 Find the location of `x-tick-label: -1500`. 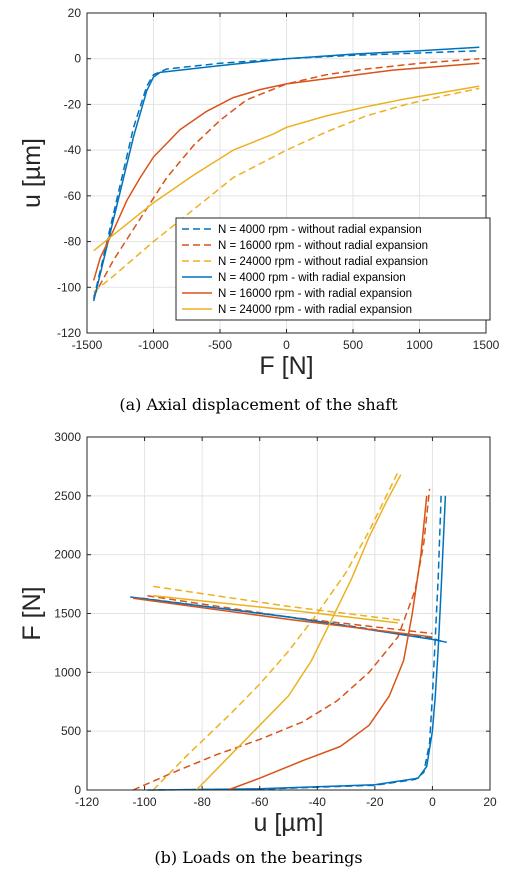

x-tick-label: -1500 is located at coordinates (87, 345).